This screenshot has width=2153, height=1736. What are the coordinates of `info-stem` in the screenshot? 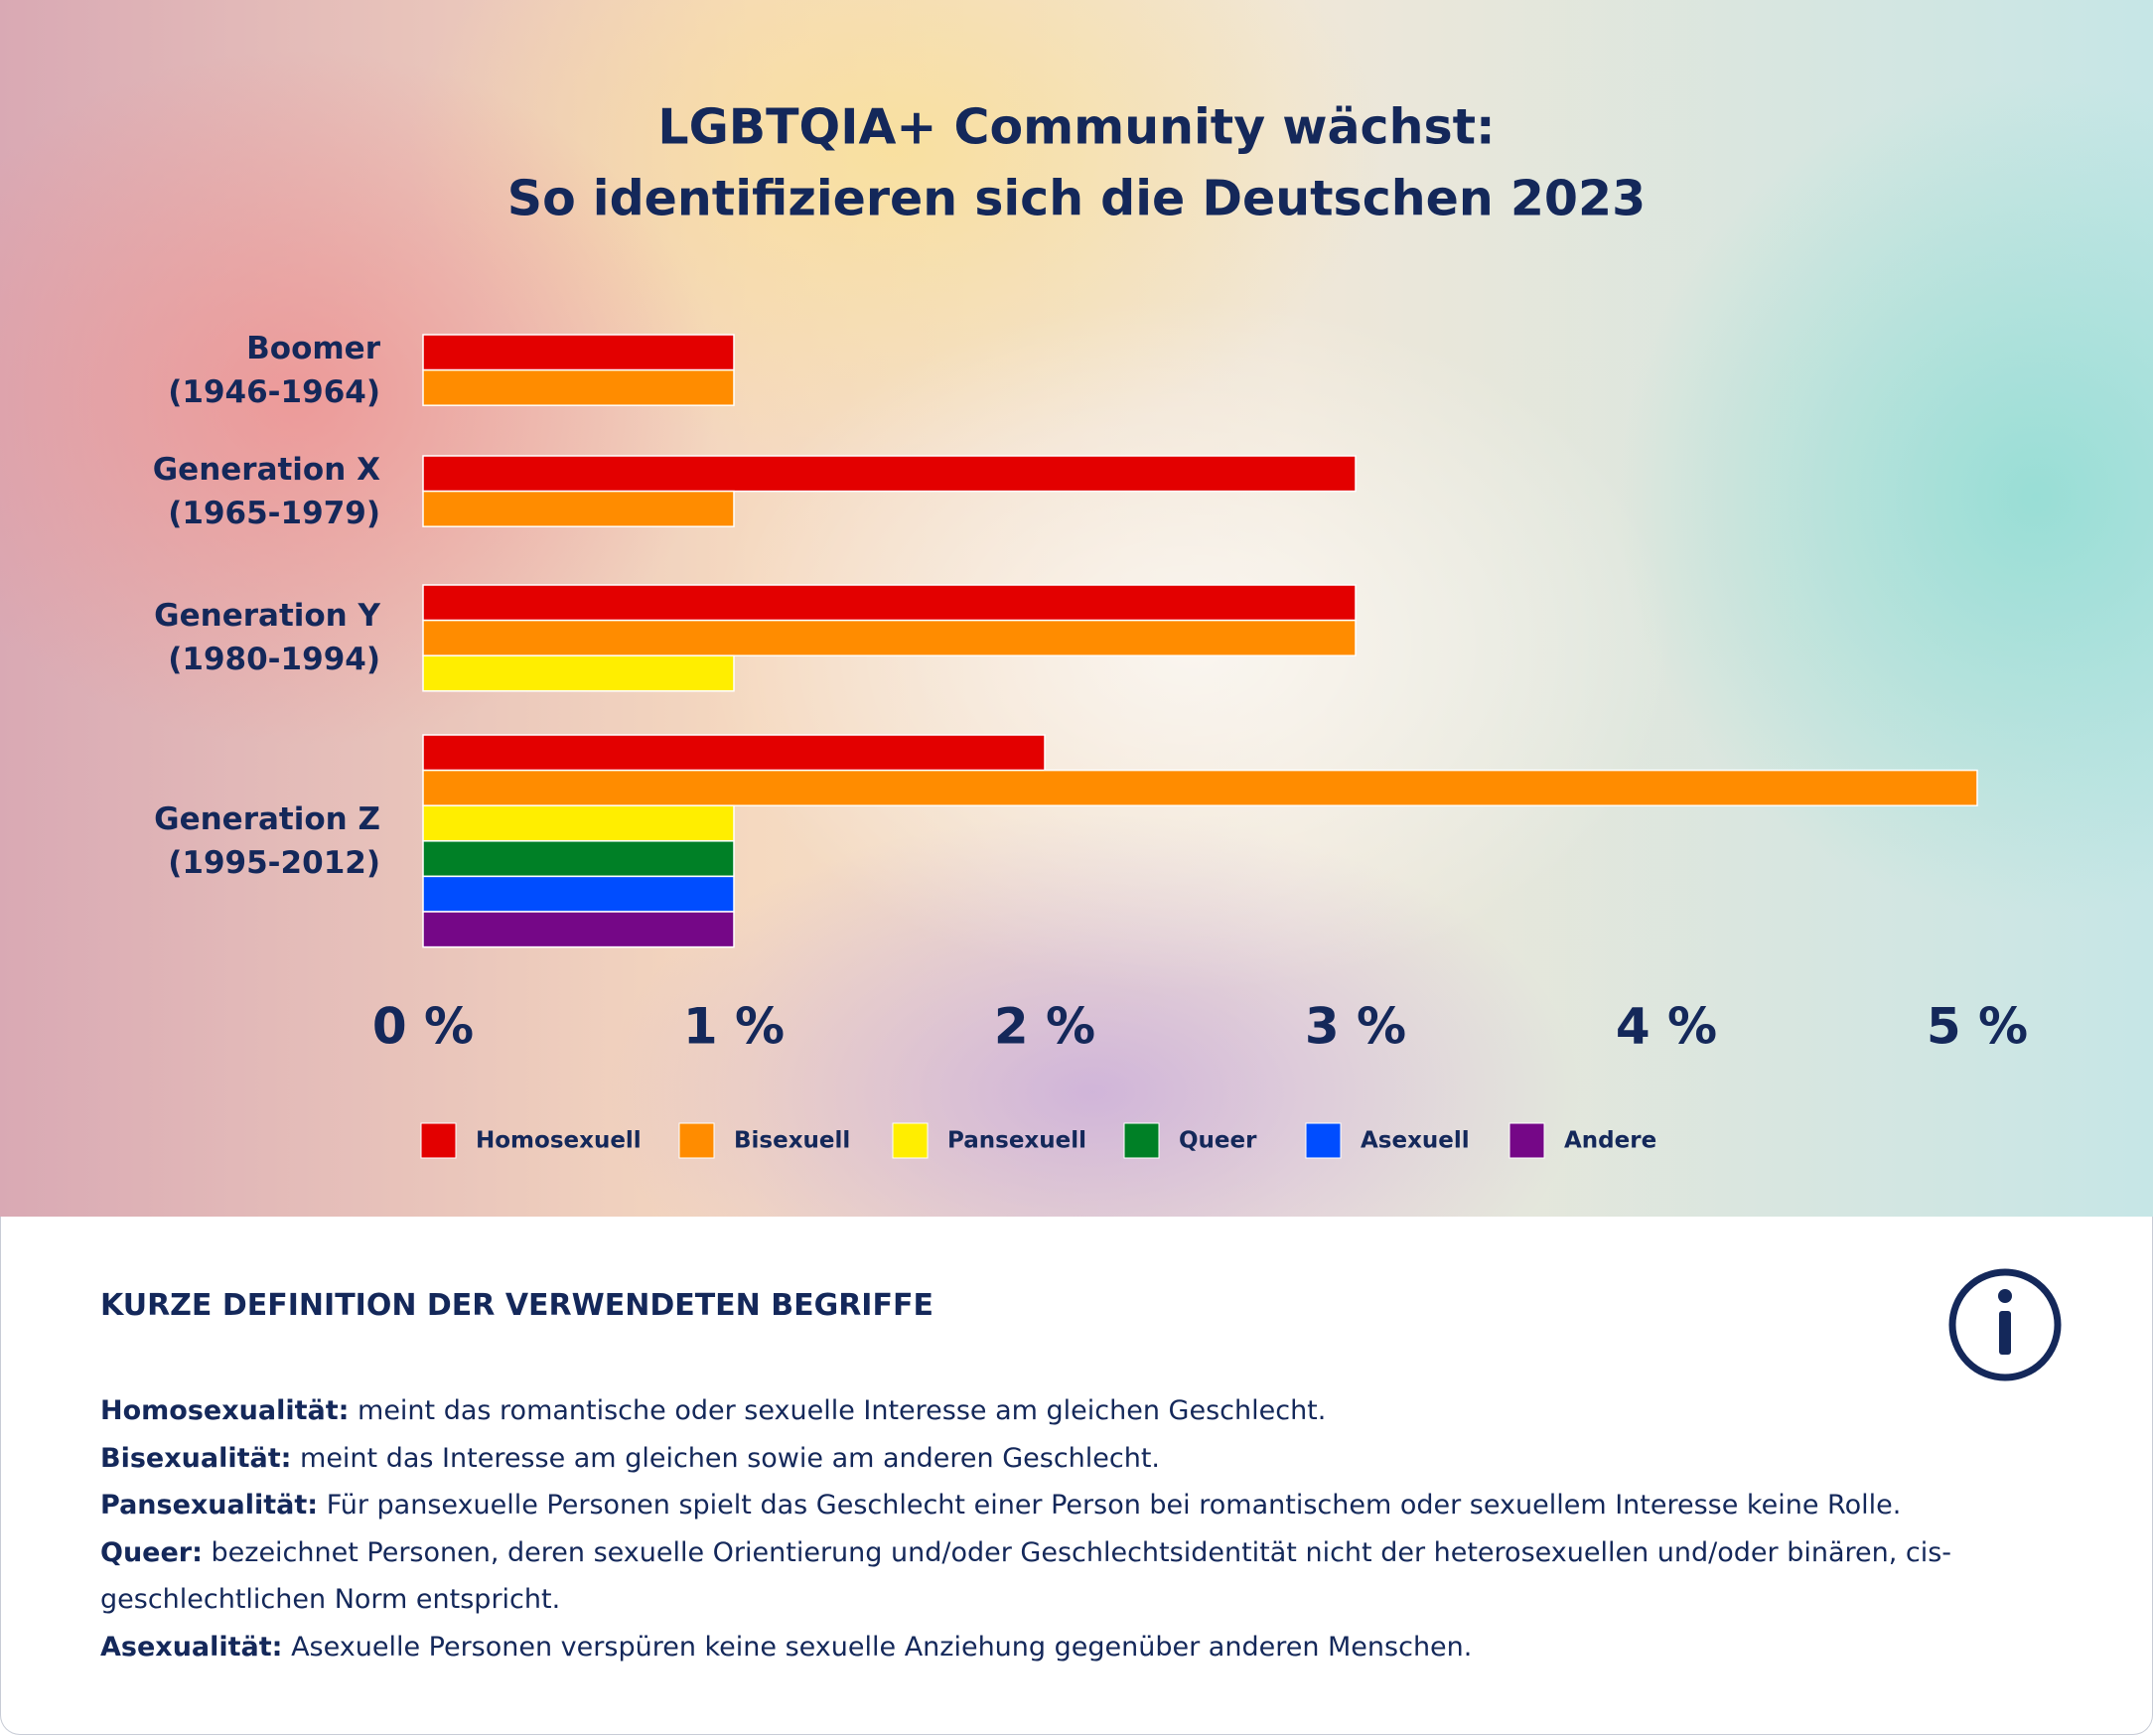 It's located at (2005, 1333).